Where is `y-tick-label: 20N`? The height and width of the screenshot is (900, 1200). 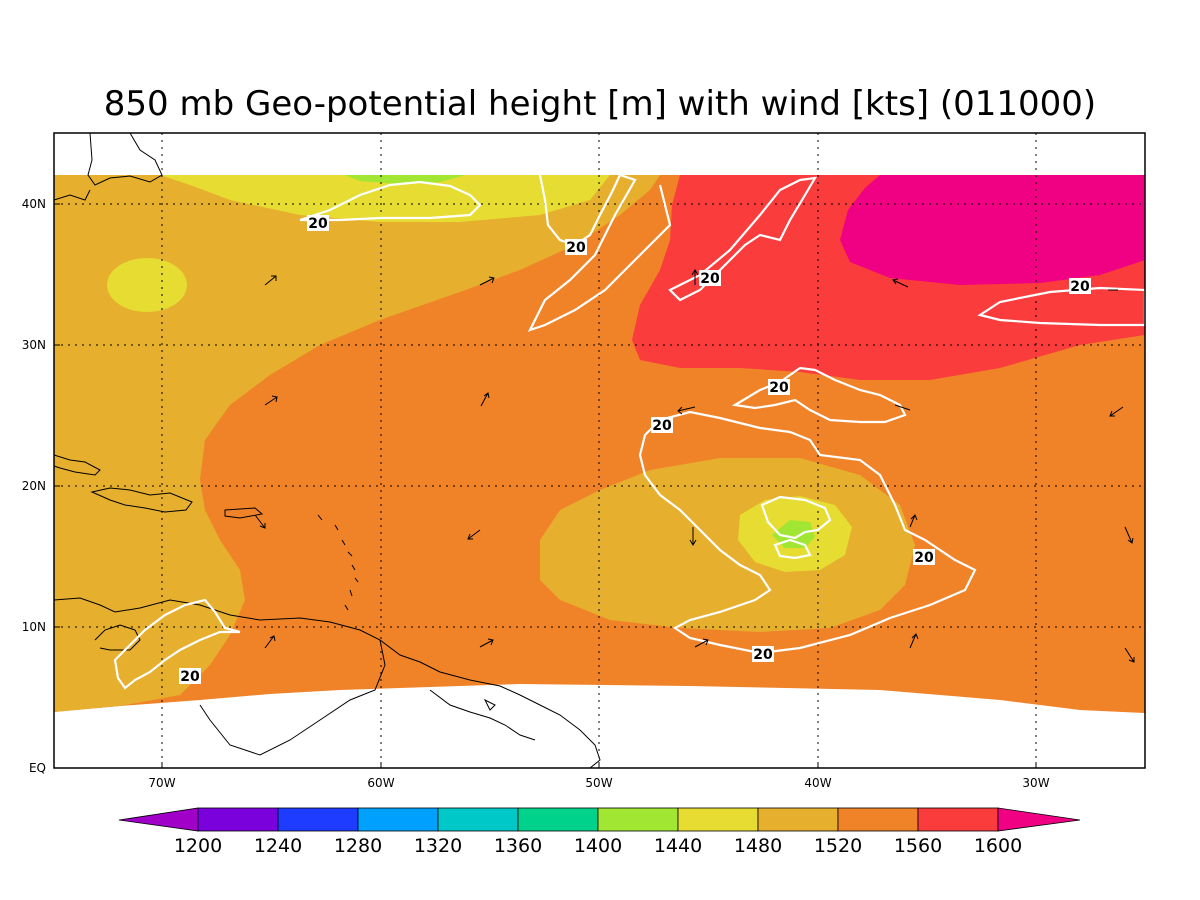
y-tick-label: 20N is located at coordinates (34, 486).